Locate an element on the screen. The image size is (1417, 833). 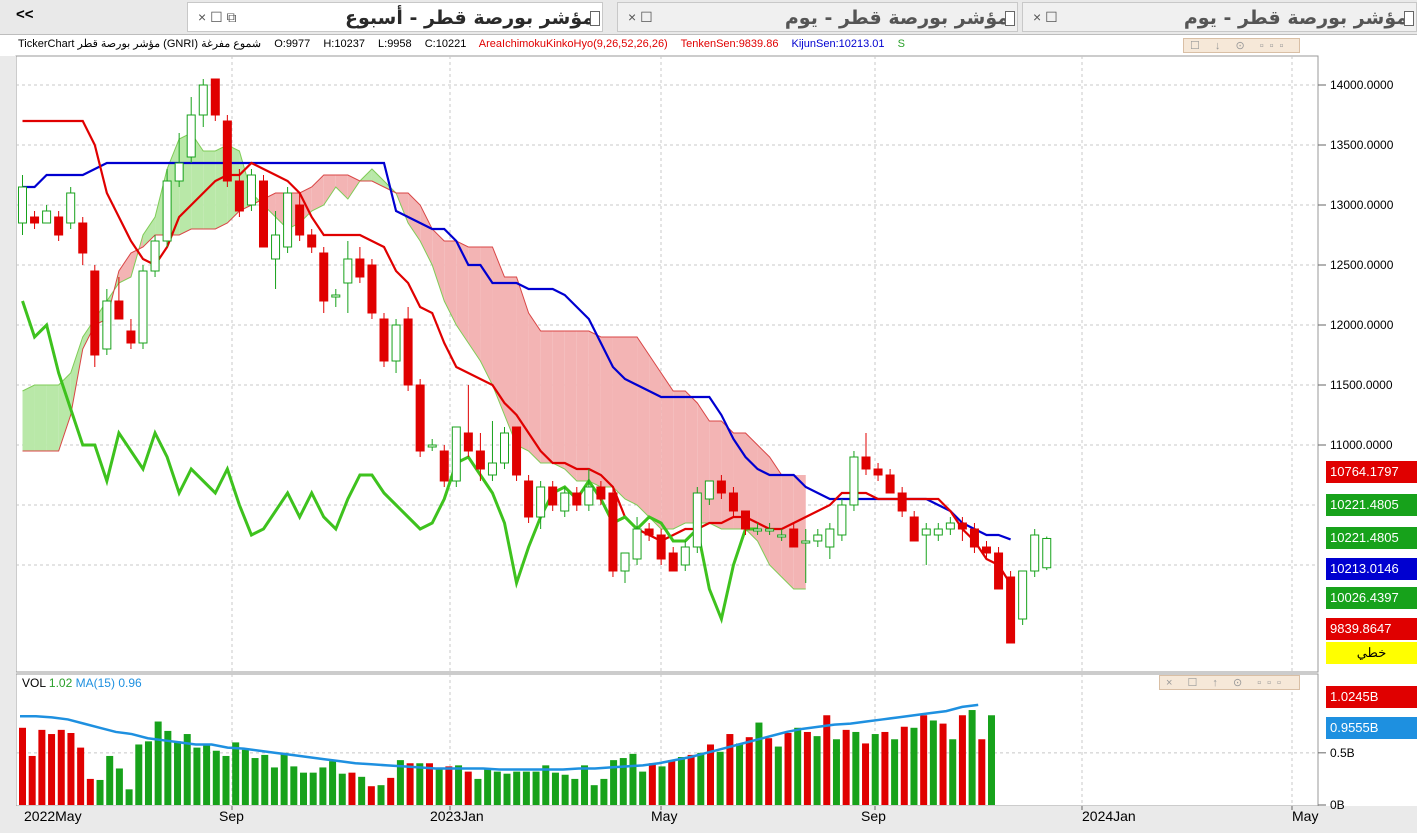
volume-ma-value: 0.96 is located at coordinates (130, 683).